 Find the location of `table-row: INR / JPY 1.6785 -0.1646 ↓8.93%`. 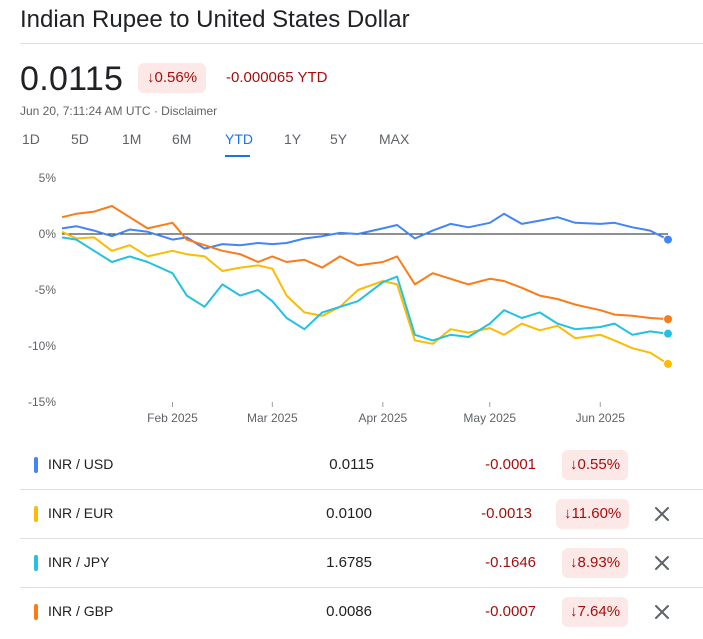

table-row: INR / JPY 1.6785 -0.1646 ↓8.93% is located at coordinates (361, 563).